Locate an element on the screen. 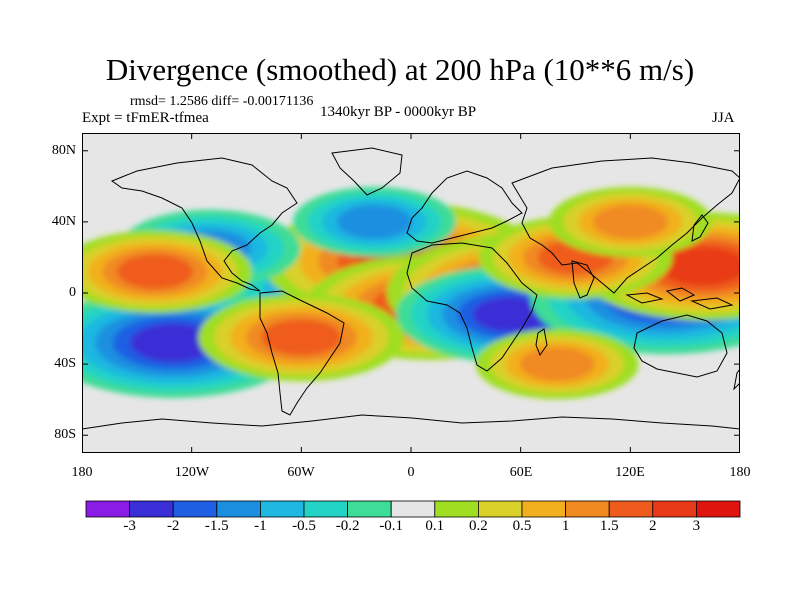 Image resolution: width=800 pixels, height=600 pixels. x-tick-label-60e: 60E is located at coordinates (521, 472).